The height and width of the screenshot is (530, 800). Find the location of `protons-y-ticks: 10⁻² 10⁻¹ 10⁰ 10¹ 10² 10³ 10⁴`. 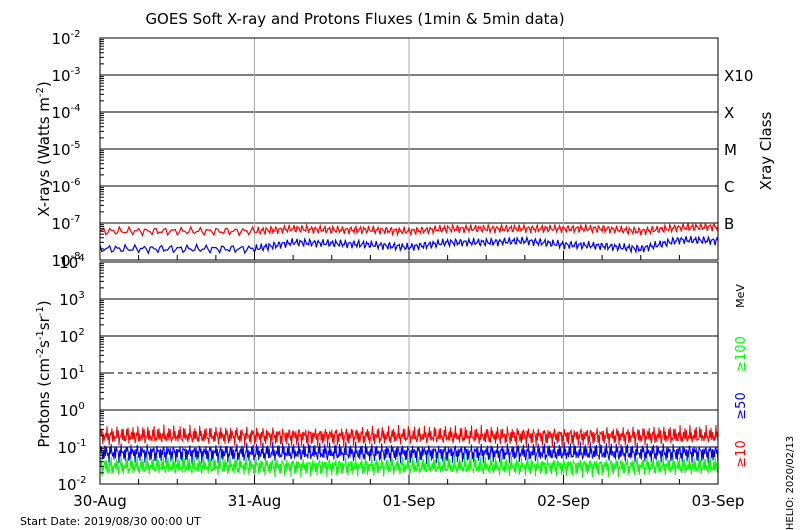

protons-y-ticks: 10⁻² 10⁻¹ 10⁰ 10¹ 10² 10³ 10⁴ is located at coordinates (83, 373).